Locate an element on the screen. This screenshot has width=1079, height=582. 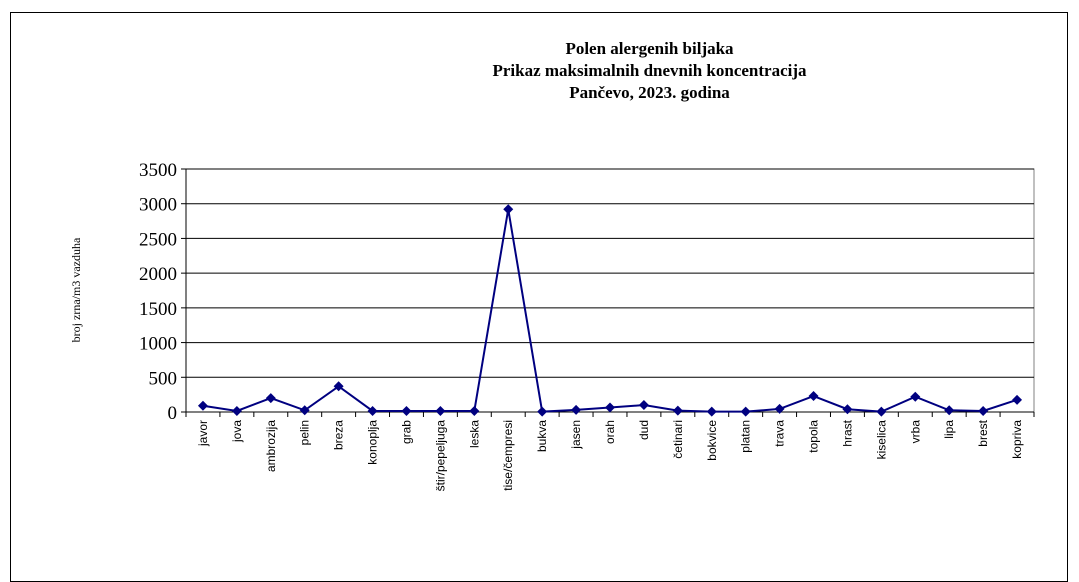
x-tick-label: bukva is located at coordinates (542, 436).